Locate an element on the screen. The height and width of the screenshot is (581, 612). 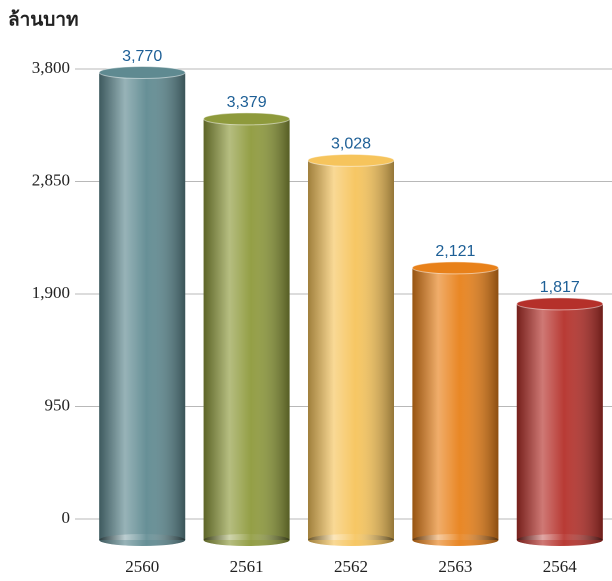
x-tick-label: 2563 is located at coordinates (455, 566).